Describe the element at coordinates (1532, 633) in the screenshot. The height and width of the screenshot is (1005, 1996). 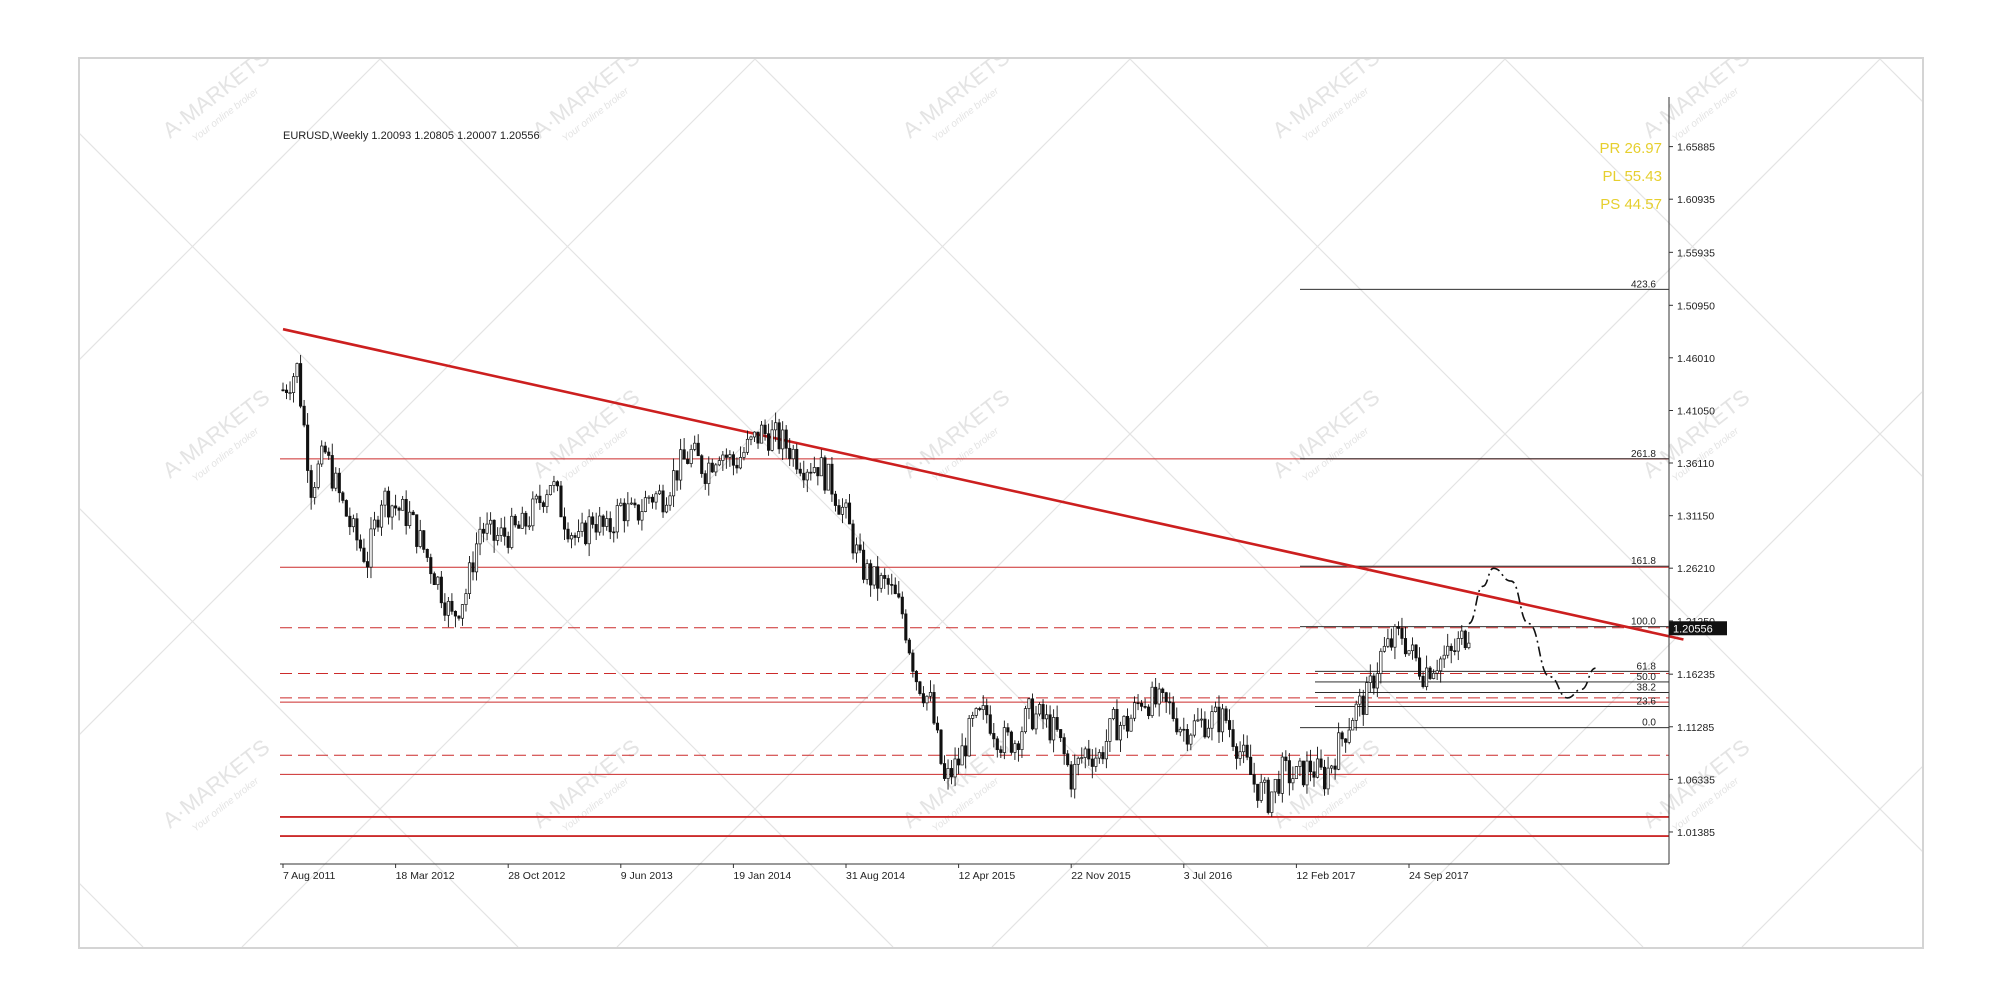
I see `projection-layer` at that location.